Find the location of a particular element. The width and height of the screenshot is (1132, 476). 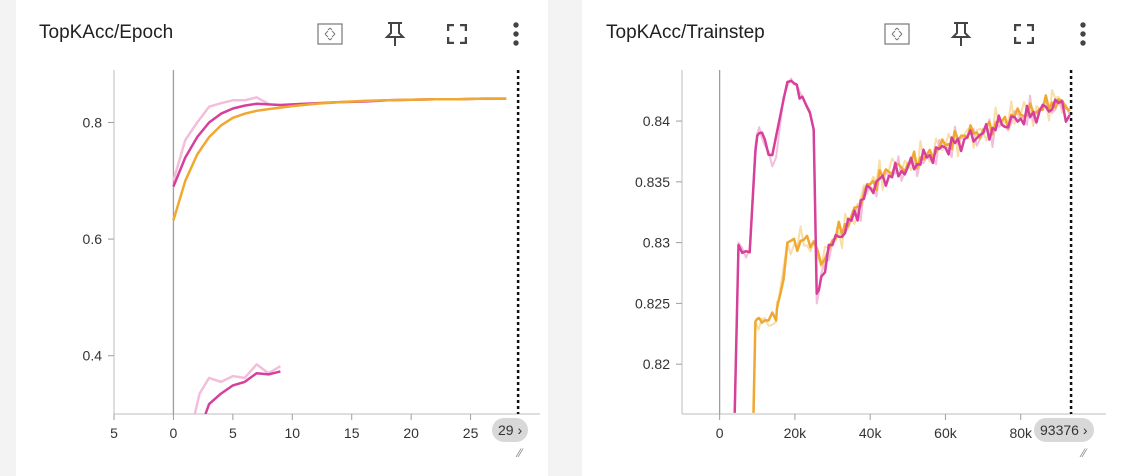

y-tick-label: 0.825 is located at coordinates (652, 303).